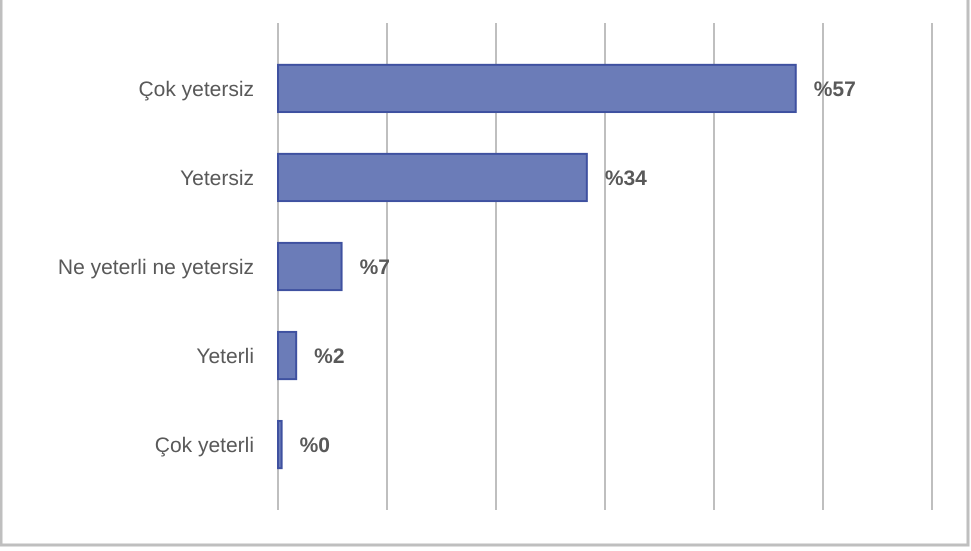 The image size is (971, 551). Describe the element at coordinates (217, 178) in the screenshot. I see `y-tick-label: Yetersiz` at that location.